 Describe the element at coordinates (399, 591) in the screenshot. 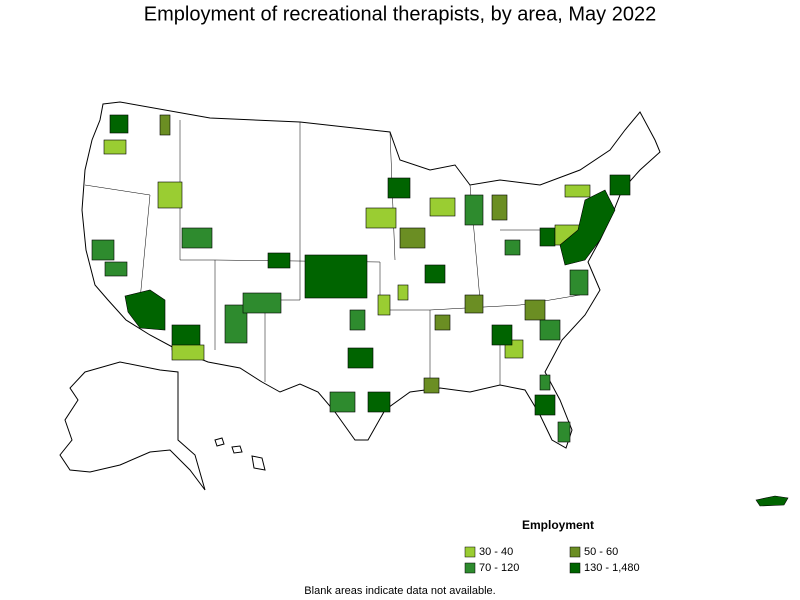

I see `note: Blank areas indicate data not available.` at that location.